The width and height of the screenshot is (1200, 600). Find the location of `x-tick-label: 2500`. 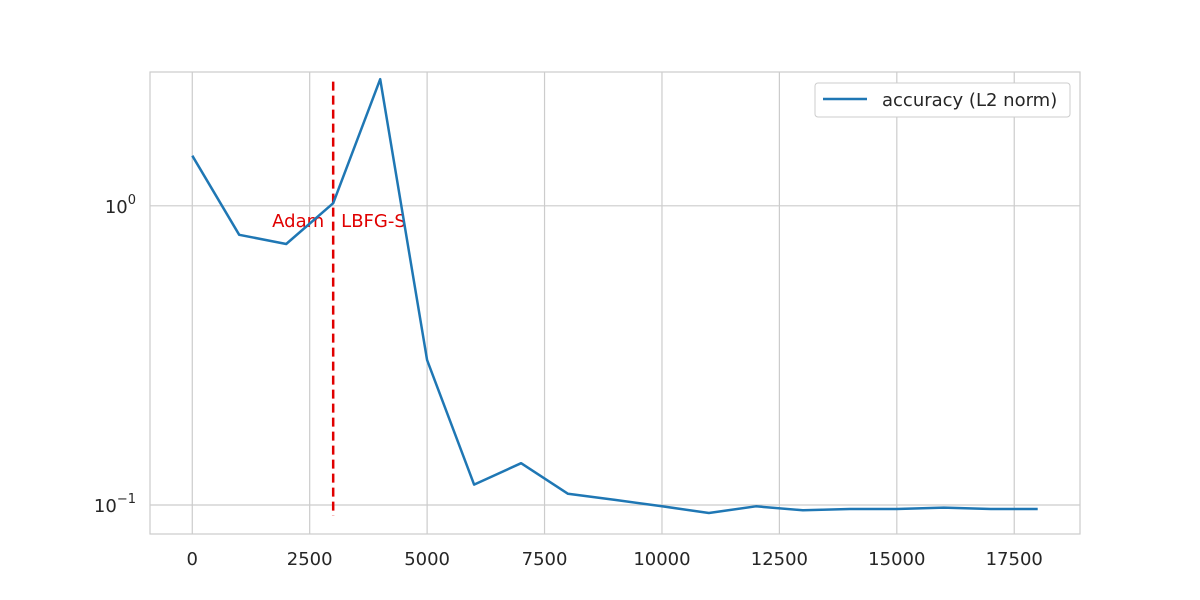

x-tick-label: 2500 is located at coordinates (310, 559).